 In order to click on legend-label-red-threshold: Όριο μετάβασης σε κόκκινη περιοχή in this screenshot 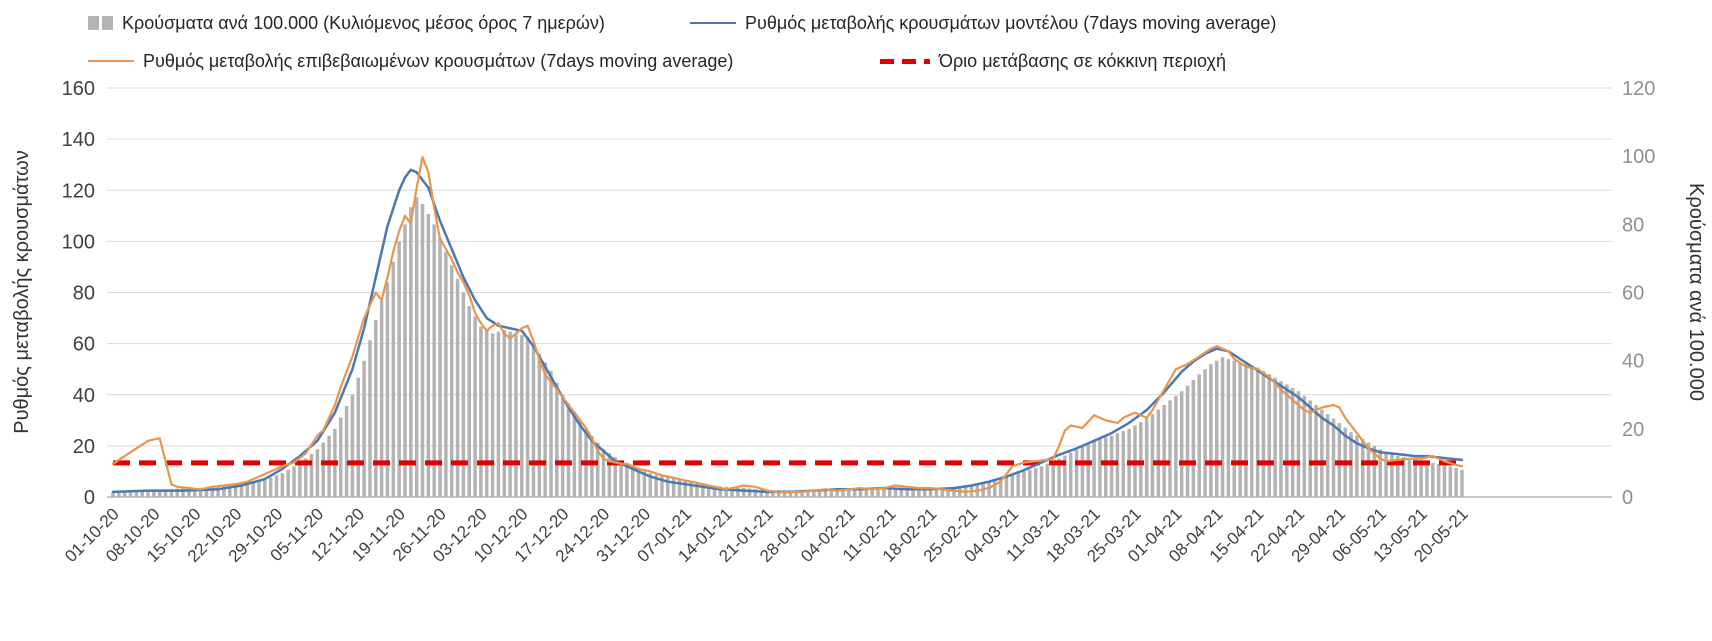, I will do `click(1083, 60)`.